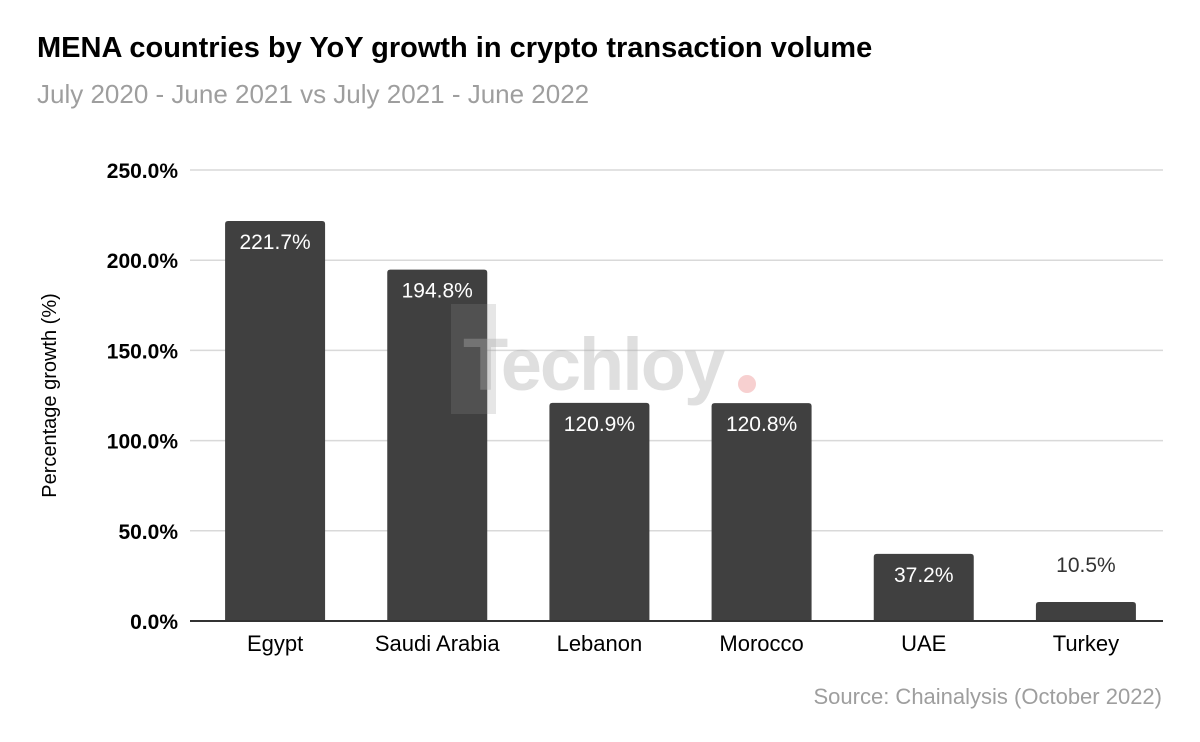 This screenshot has width=1200, height=742. I want to click on x-axis-categories: Egypt Saudi Arabia Lebanon Morocco UAE Turkey, so click(683, 643).